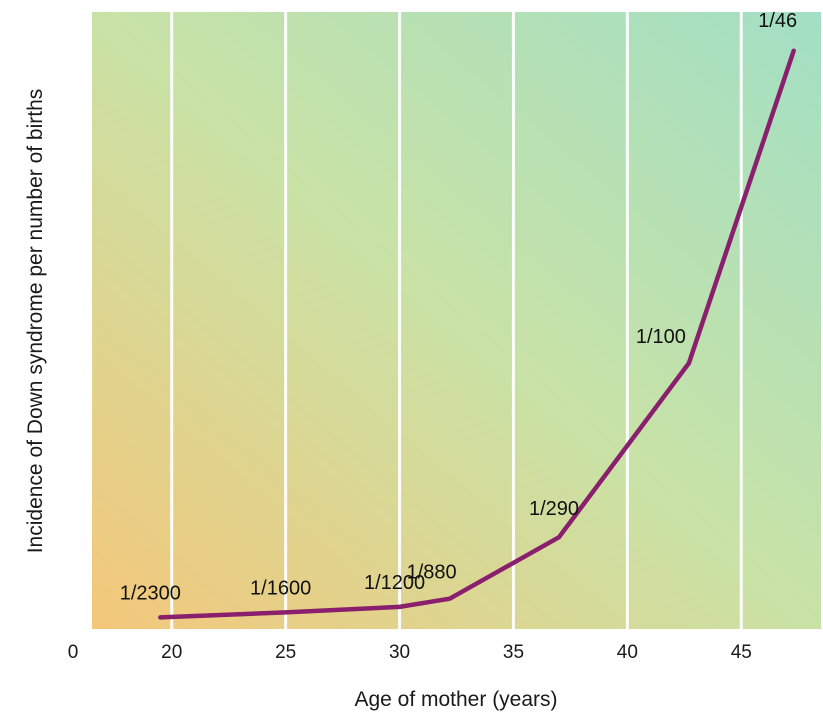 The width and height of the screenshot is (823, 720). Describe the element at coordinates (661, 337) in the screenshot. I see `data-label-1-100: 1/100` at that location.